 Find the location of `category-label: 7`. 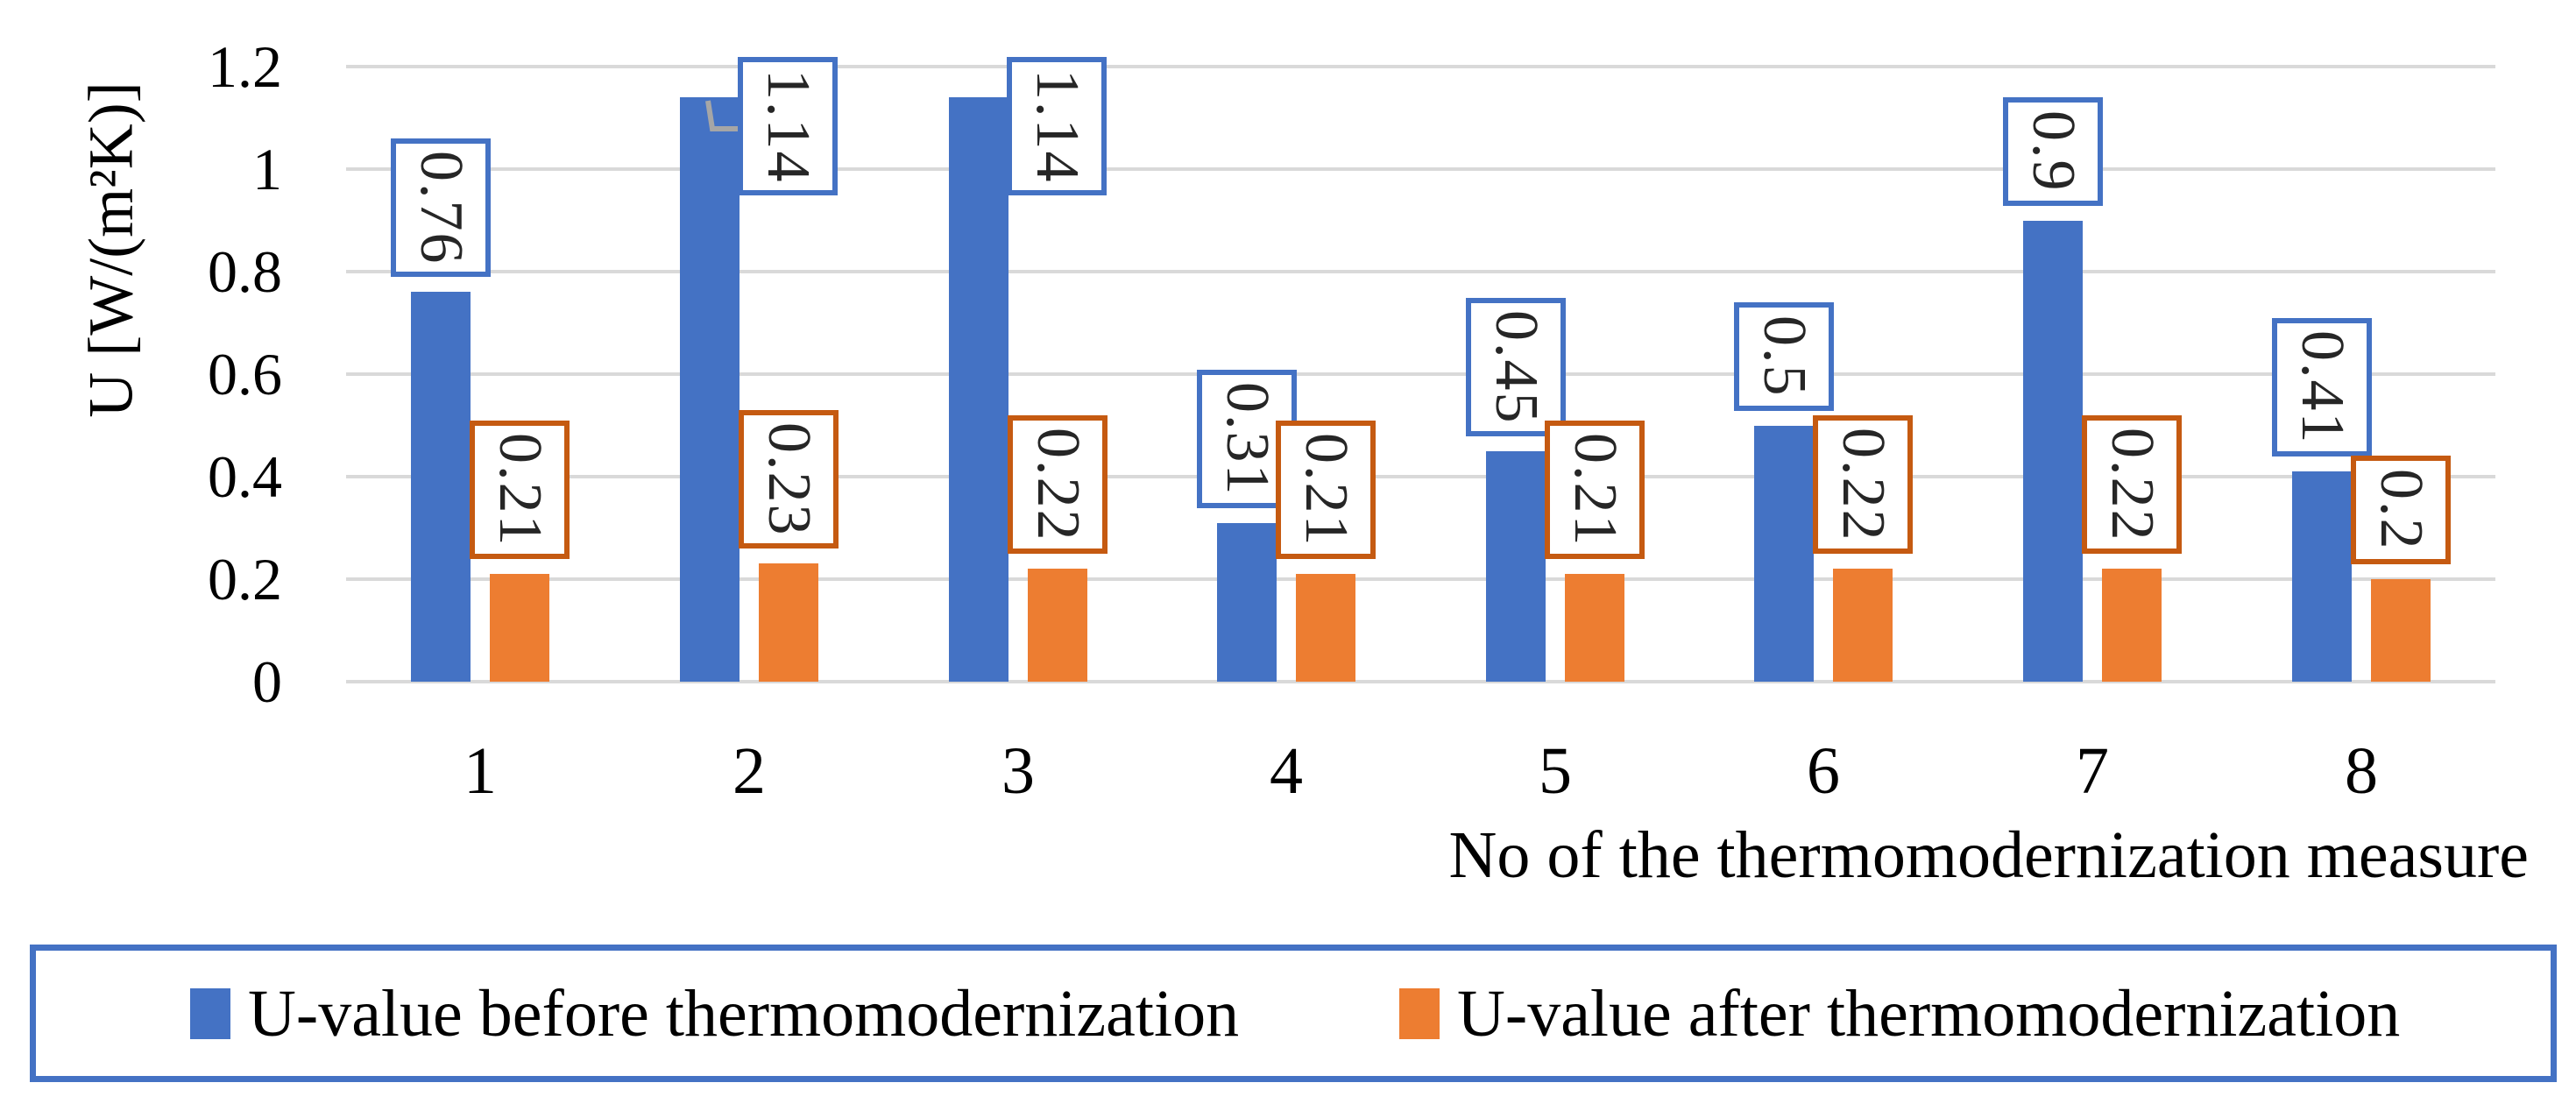

category-label: 7 is located at coordinates (2092, 771).